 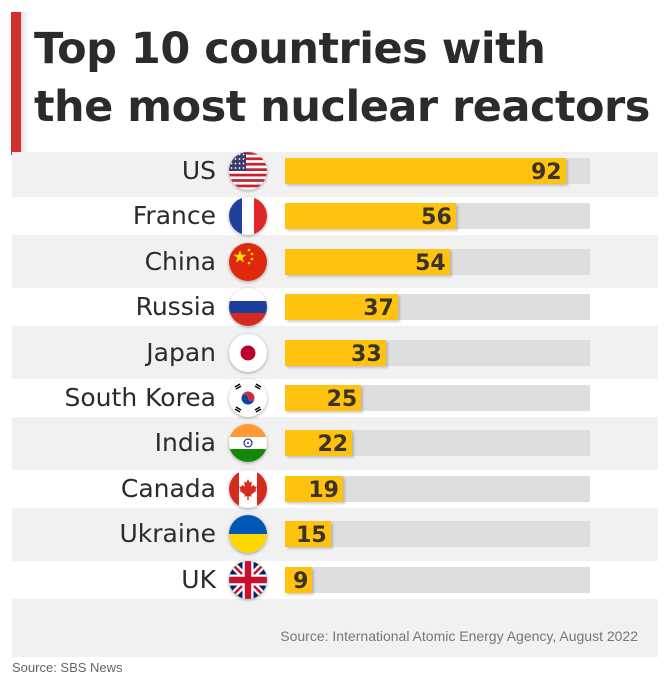 What do you see at coordinates (248, 398) in the screenshot?
I see `south-korea-flag-icon` at bounding box center [248, 398].